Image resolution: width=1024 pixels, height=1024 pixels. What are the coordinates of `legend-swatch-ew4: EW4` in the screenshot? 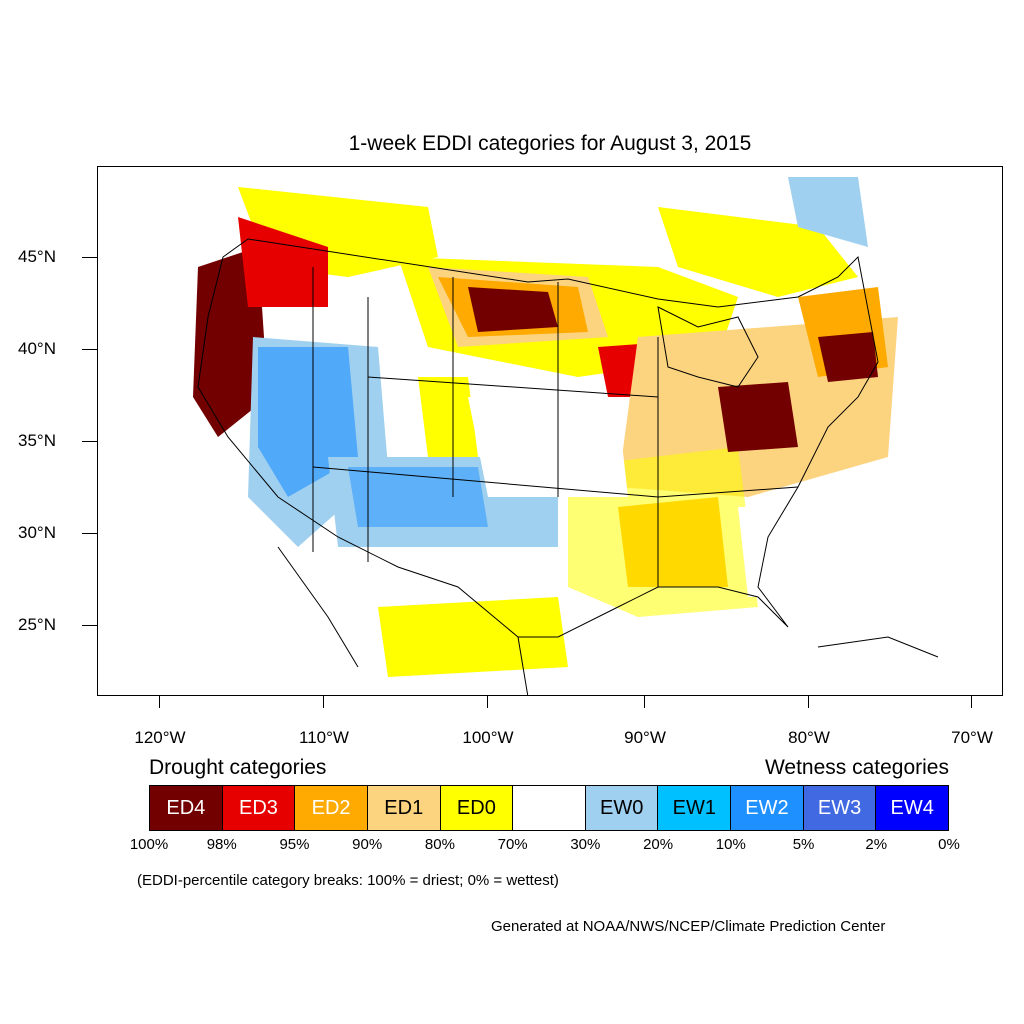 It's located at (912, 808).